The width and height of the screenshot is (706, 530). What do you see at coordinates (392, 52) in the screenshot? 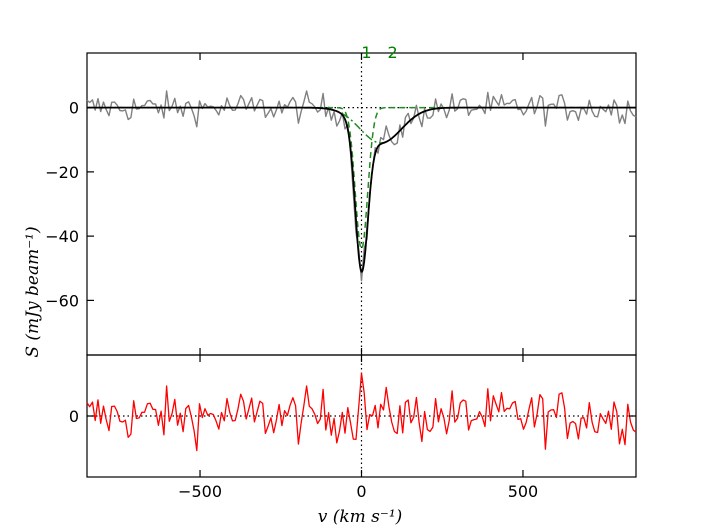
I see `component-label-2: 2` at bounding box center [392, 52].